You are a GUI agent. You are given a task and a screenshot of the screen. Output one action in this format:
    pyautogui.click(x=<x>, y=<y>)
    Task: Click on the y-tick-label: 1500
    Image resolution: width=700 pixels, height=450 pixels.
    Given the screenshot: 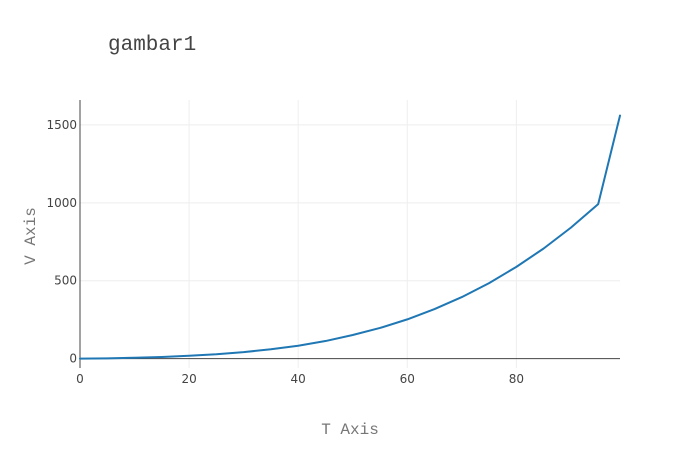 What is the action you would take?
    pyautogui.click(x=61, y=125)
    